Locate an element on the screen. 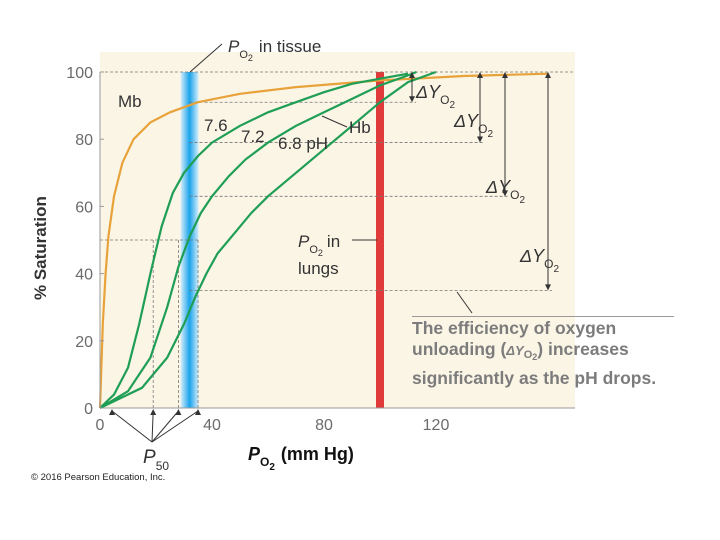 This screenshot has width=720, height=540. tissue-label-text: in tissue is located at coordinates (290, 46).